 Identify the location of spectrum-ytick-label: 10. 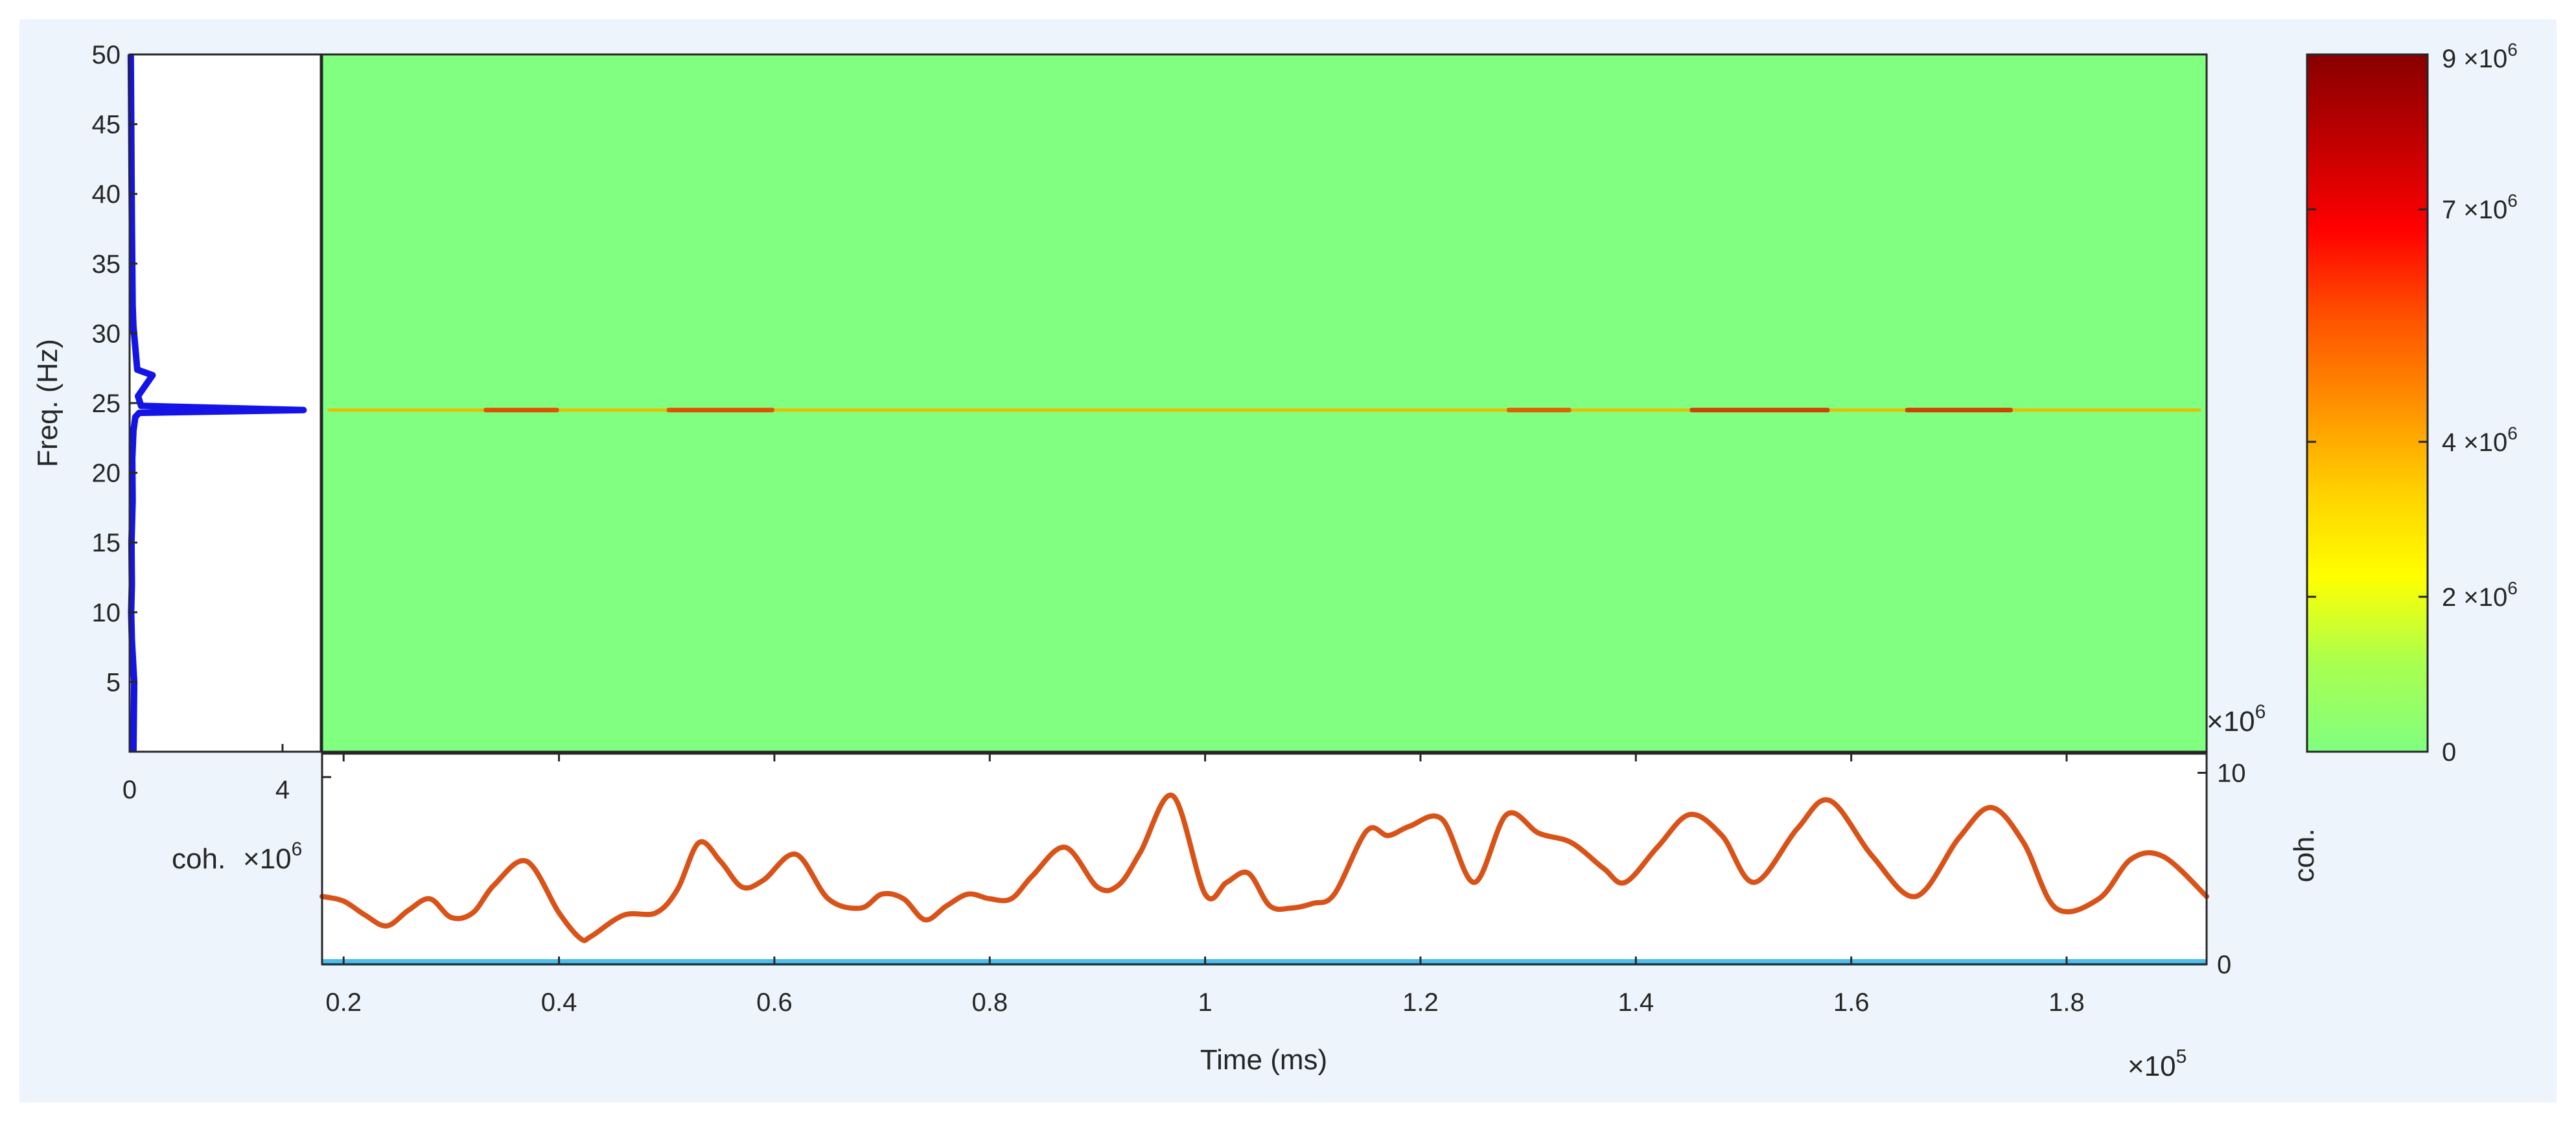
(106, 613).